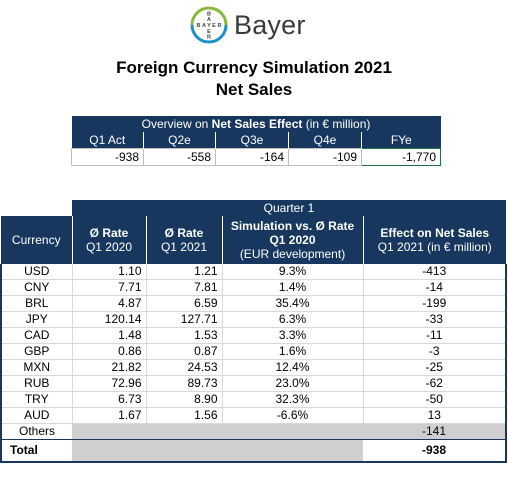 The width and height of the screenshot is (508, 480). Describe the element at coordinates (254, 67) in the screenshot. I see `page-title: Foreign Currency Simulation 2021` at that location.